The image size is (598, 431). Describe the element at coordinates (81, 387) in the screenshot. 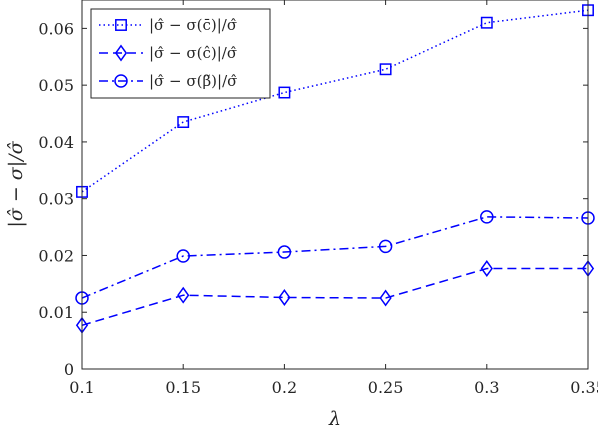

I see `x-tick-label: 0.1` at that location.